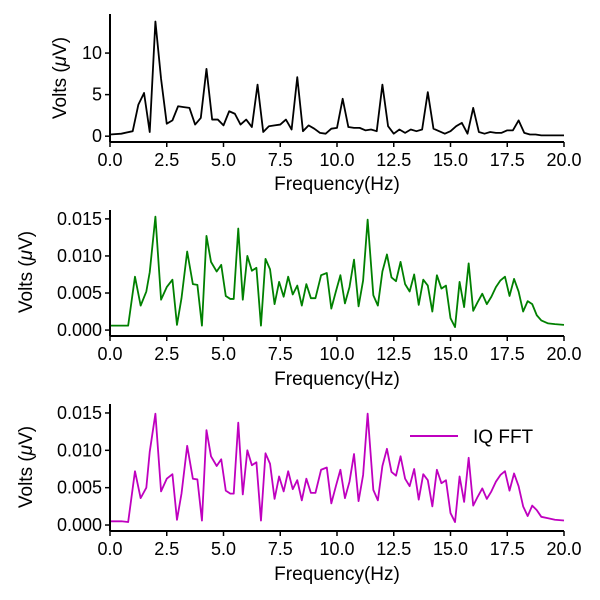 The height and width of the screenshot is (600, 600). What do you see at coordinates (472, 437) in the screenshot?
I see `legend: IQ FFT` at bounding box center [472, 437].